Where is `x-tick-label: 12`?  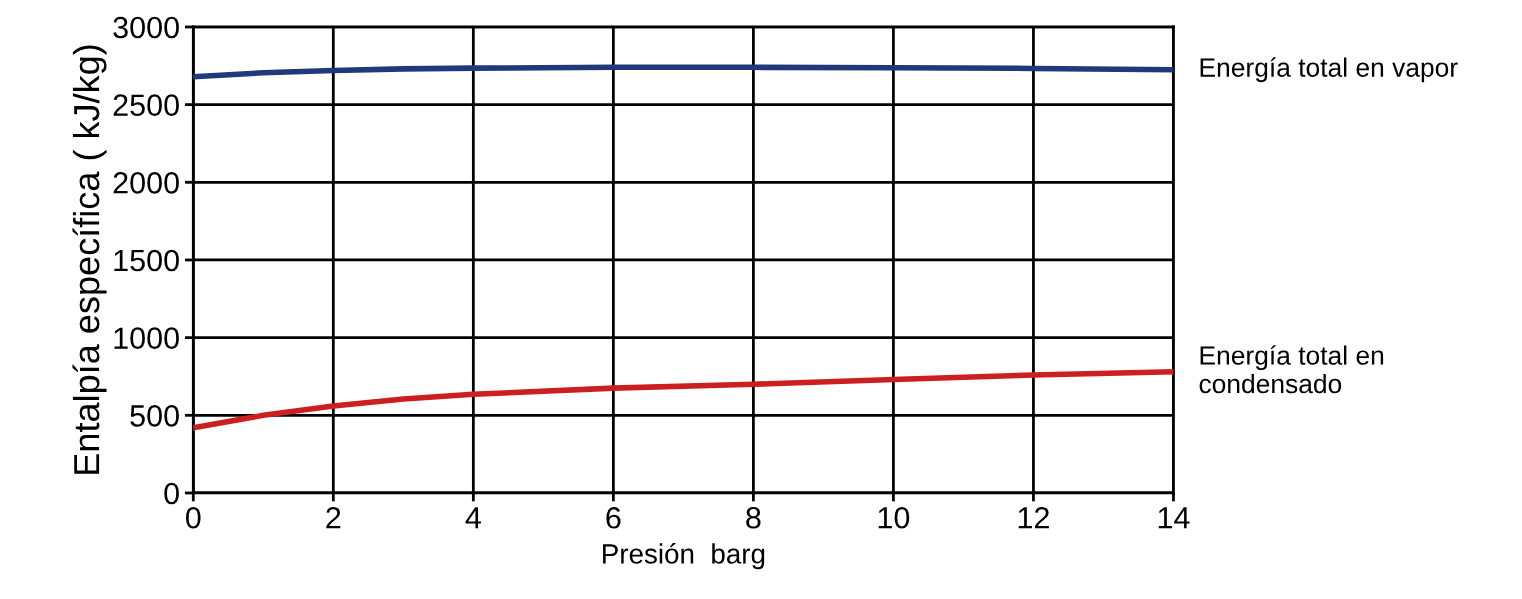
x-tick-label: 12 is located at coordinates (1033, 517).